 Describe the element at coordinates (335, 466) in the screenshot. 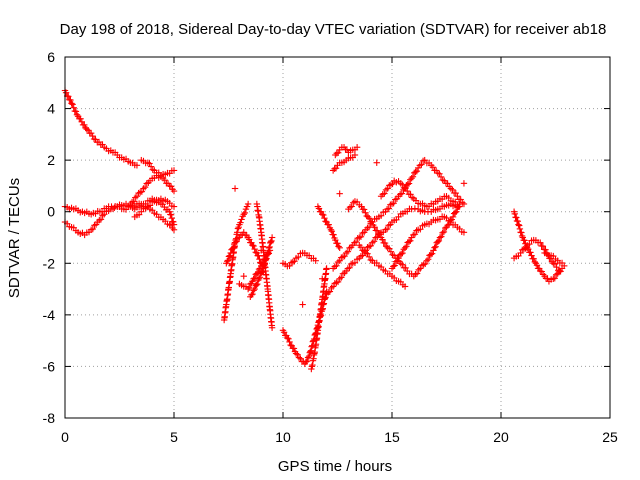

I see `x-axis-label: GPS time / hours` at that location.